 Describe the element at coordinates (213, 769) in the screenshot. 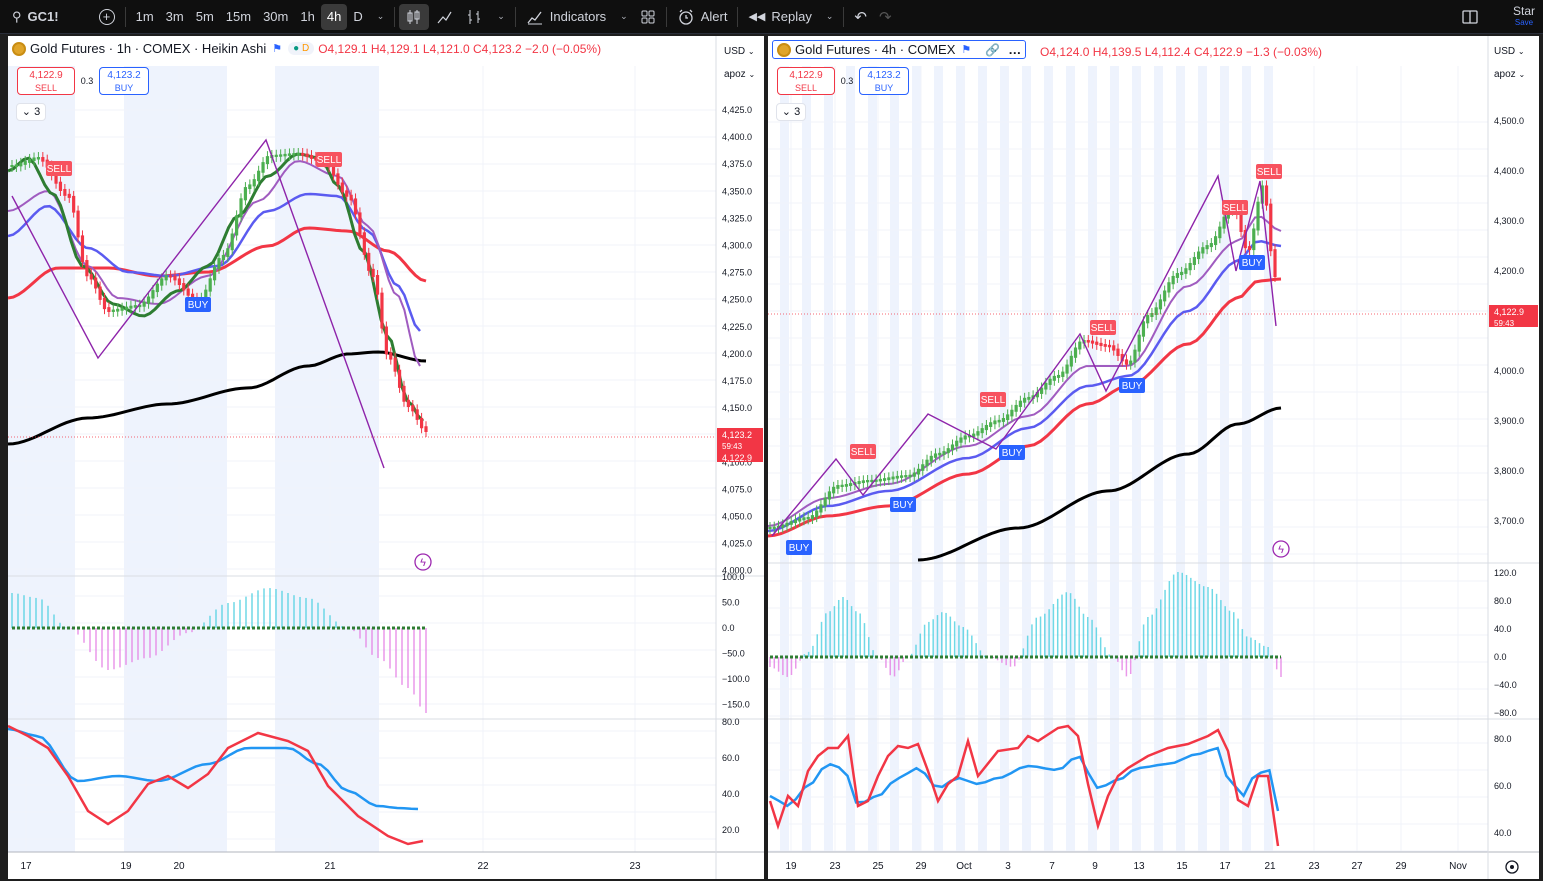

I see `left-rsi-line` at that location.